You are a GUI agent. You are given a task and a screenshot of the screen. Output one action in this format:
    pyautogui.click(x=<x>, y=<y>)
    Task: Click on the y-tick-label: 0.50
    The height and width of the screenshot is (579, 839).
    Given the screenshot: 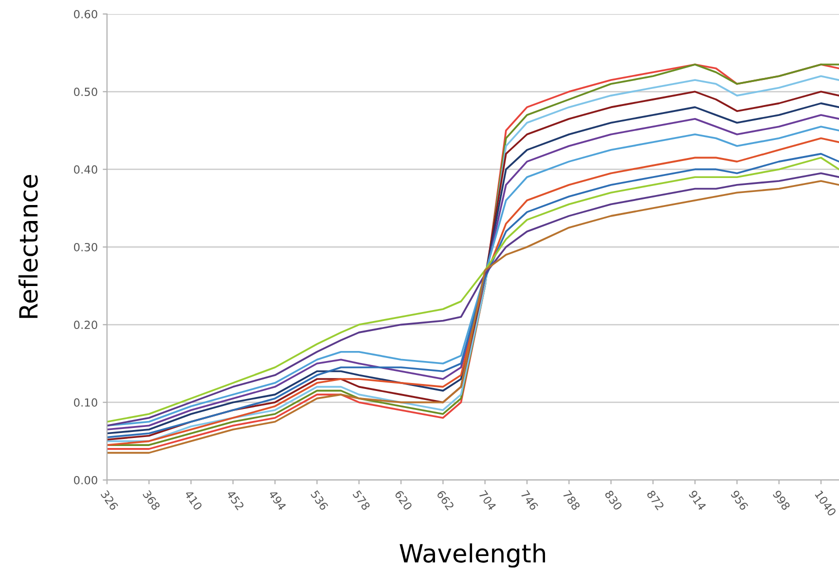 What is the action you would take?
    pyautogui.click(x=86, y=92)
    